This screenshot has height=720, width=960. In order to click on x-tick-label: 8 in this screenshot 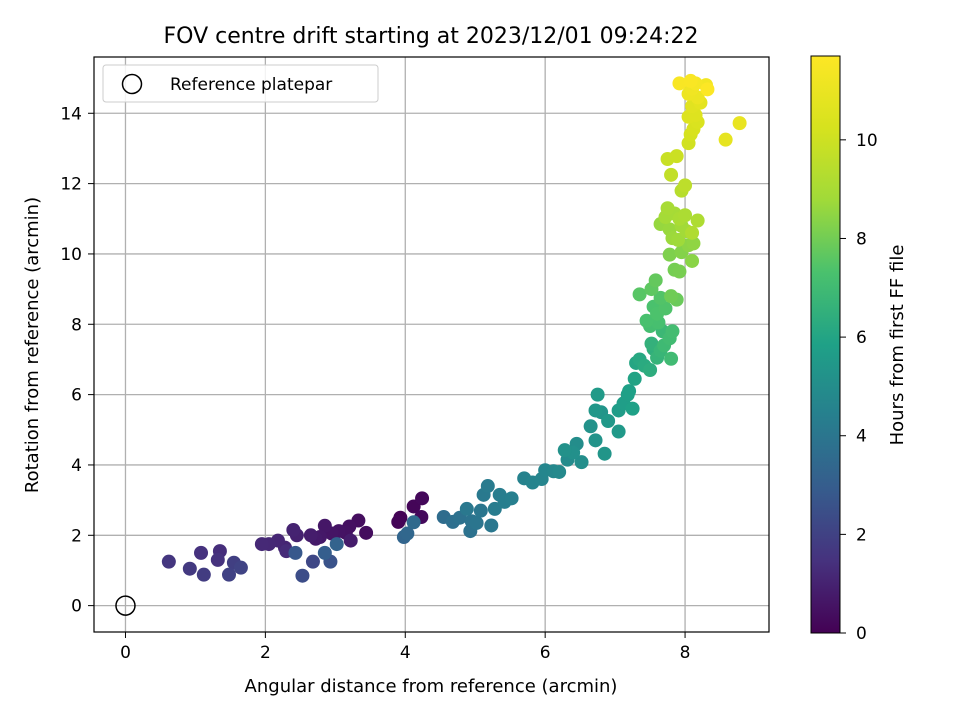, I will do `click(685, 653)`.